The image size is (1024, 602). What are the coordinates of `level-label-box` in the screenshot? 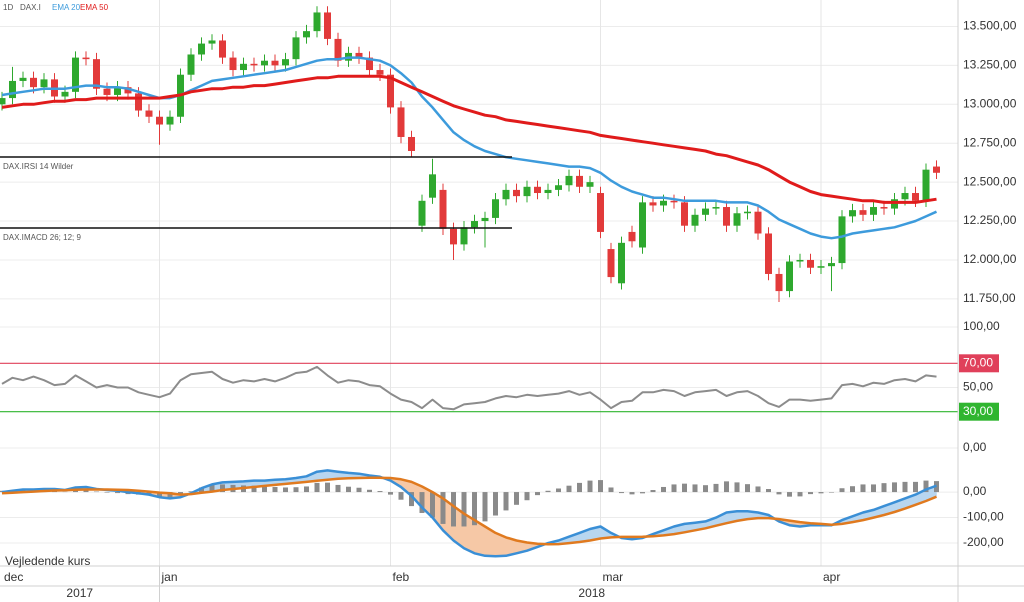 It's located at (979, 363).